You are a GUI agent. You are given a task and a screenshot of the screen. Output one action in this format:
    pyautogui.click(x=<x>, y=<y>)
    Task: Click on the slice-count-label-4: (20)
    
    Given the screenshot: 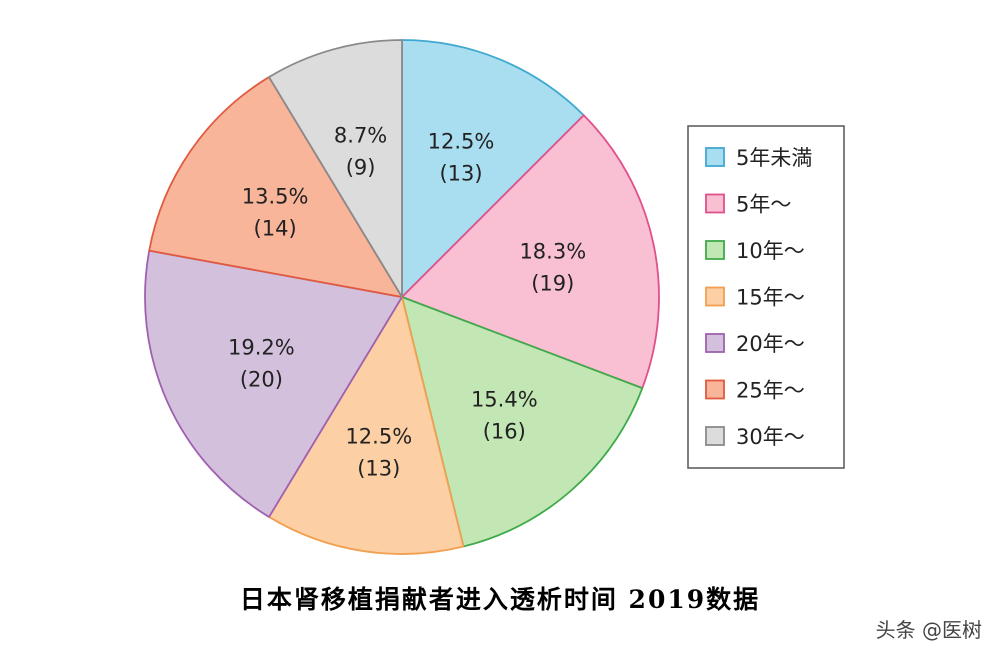 What is the action you would take?
    pyautogui.click(x=261, y=379)
    